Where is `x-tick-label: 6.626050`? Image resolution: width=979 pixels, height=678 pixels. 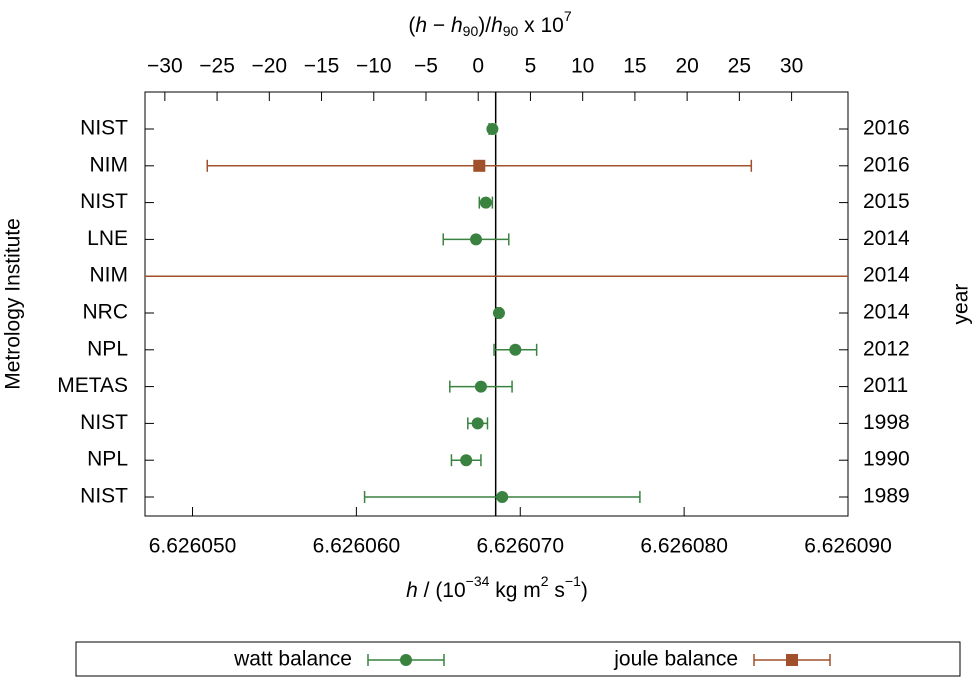
x-tick-label: 6.626050 is located at coordinates (193, 546).